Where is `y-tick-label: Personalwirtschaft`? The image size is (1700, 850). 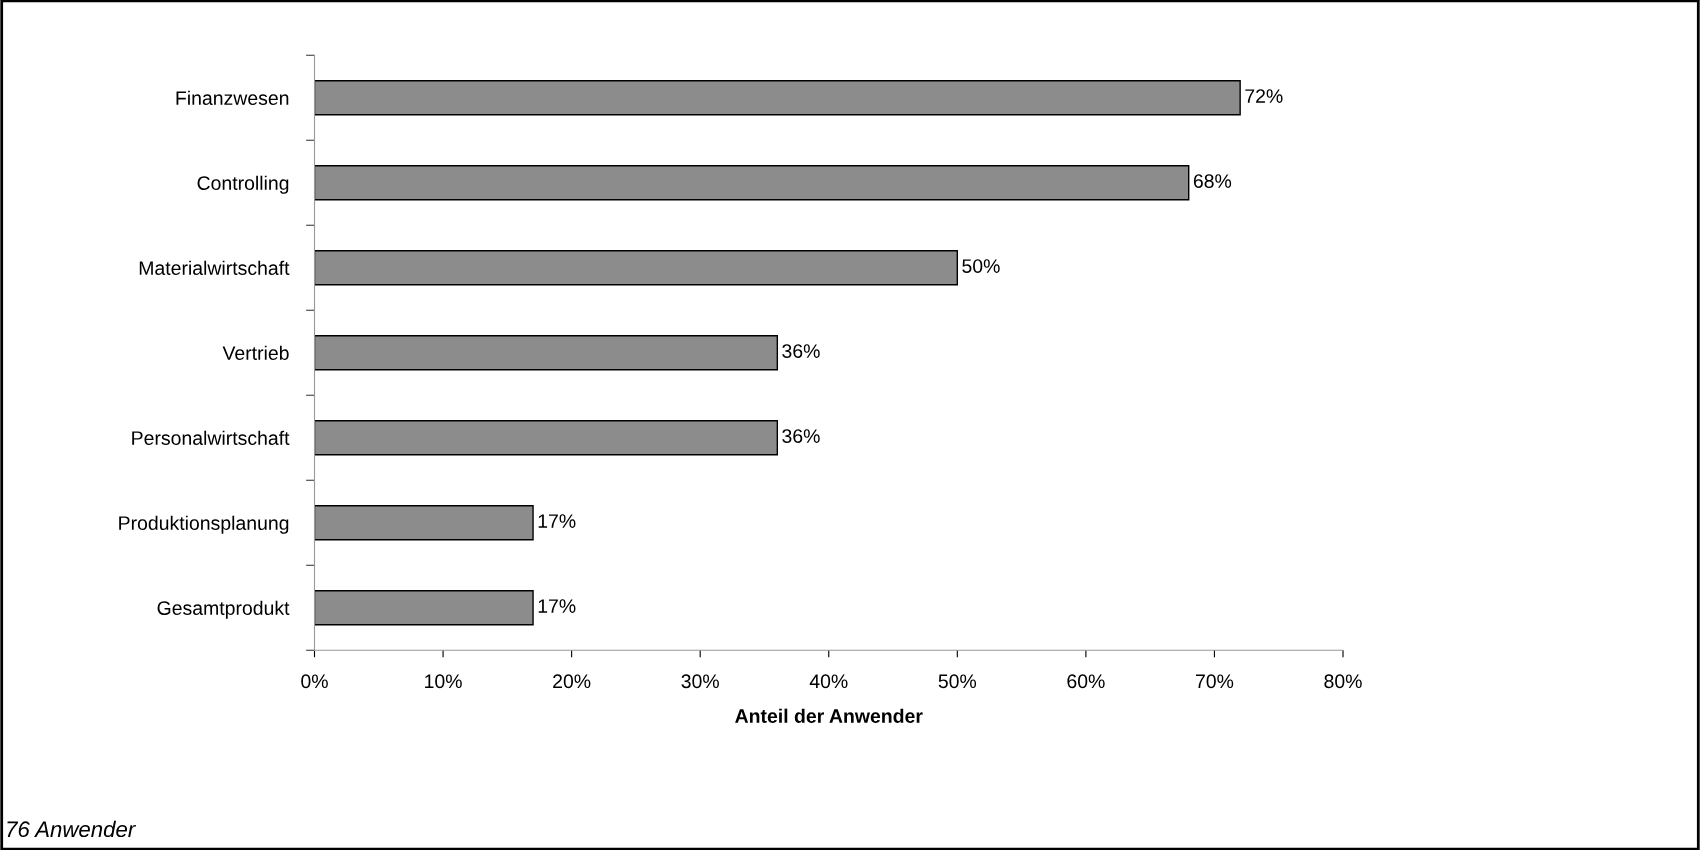
y-tick-label: Personalwirtschaft is located at coordinates (211, 437).